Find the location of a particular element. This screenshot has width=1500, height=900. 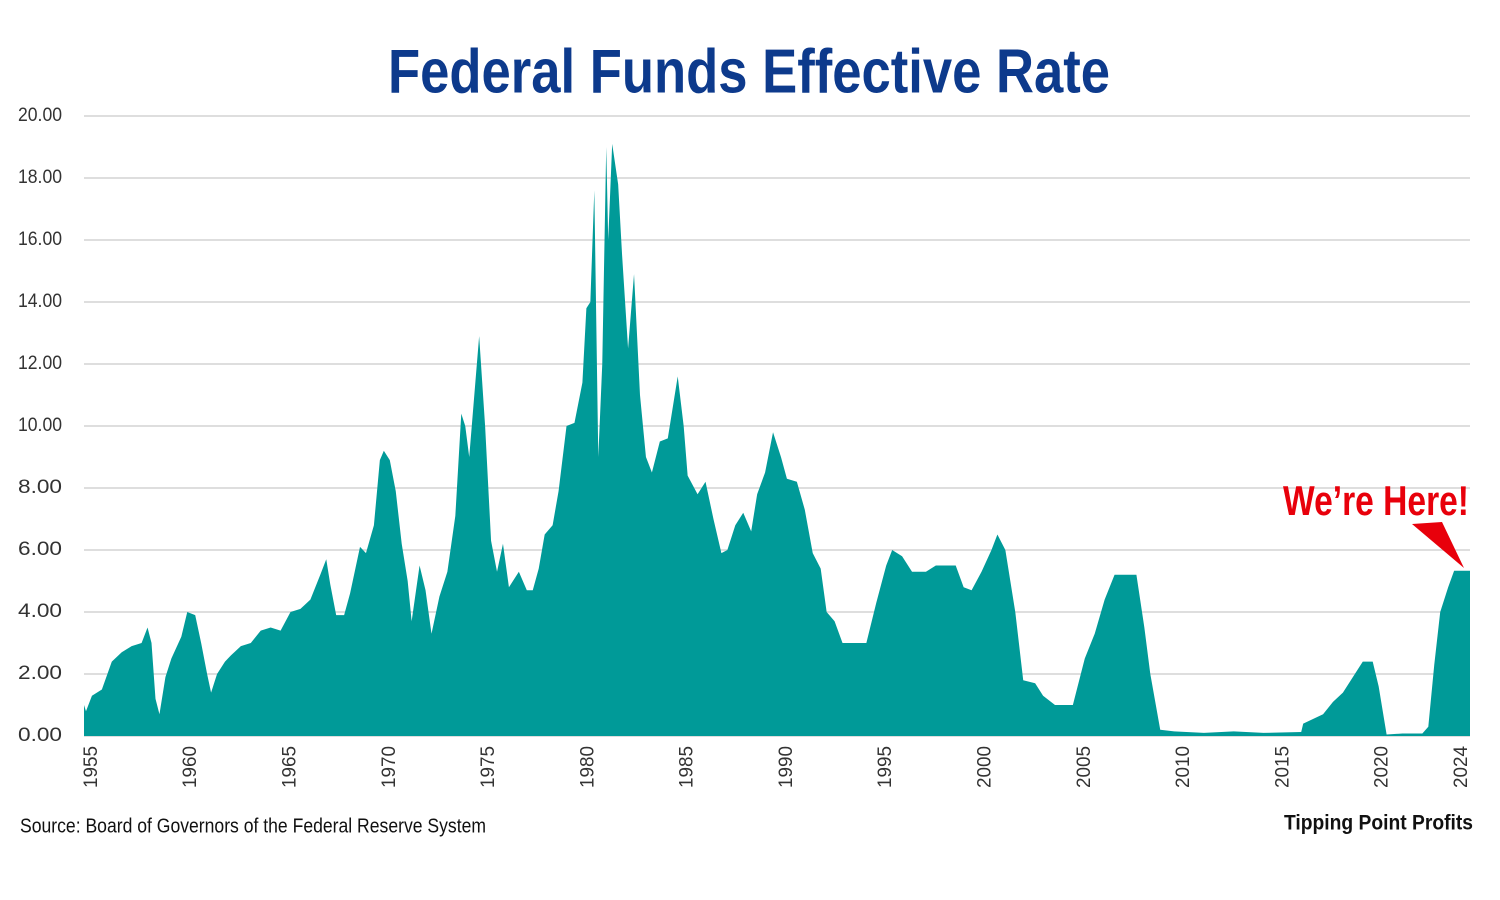

x-tick-label: 2015 is located at coordinates (1282, 767).